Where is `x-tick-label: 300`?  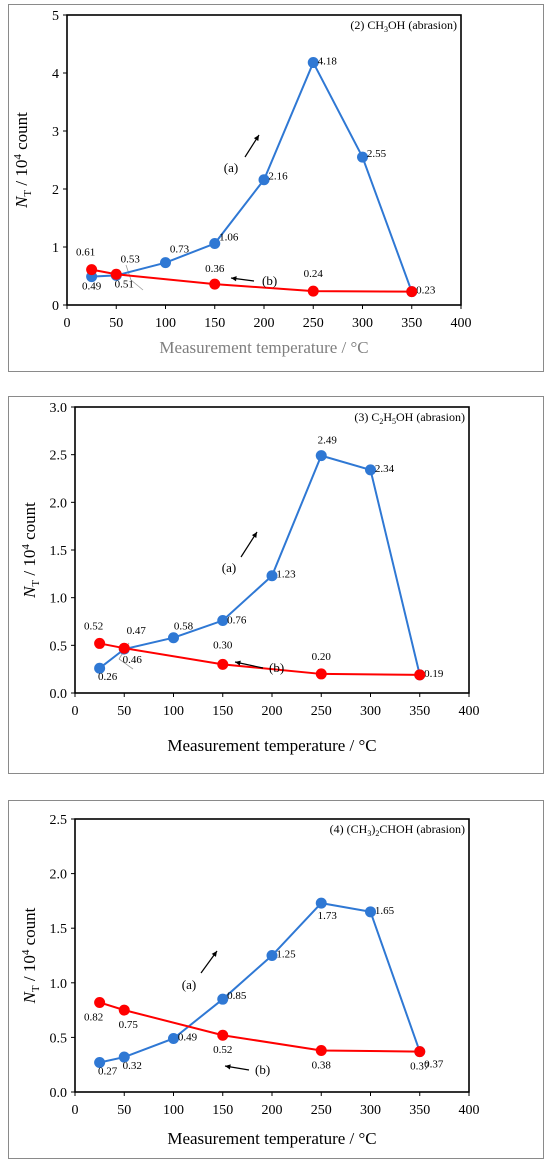
x-tick-label: 300 is located at coordinates (370, 1110).